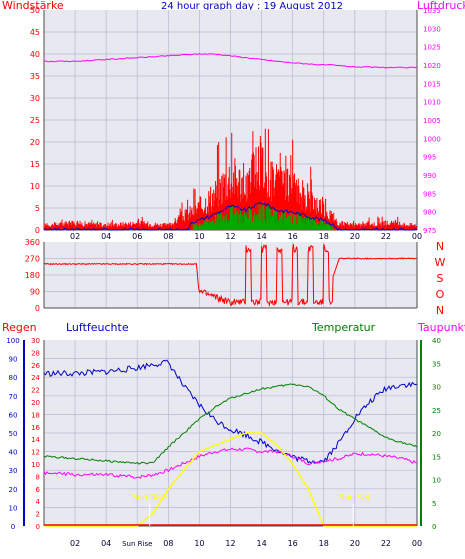 This screenshot has width=465, height=559. What do you see at coordinates (149, 497) in the screenshot?
I see `sunrise-label: Sun Rise` at bounding box center [149, 497].